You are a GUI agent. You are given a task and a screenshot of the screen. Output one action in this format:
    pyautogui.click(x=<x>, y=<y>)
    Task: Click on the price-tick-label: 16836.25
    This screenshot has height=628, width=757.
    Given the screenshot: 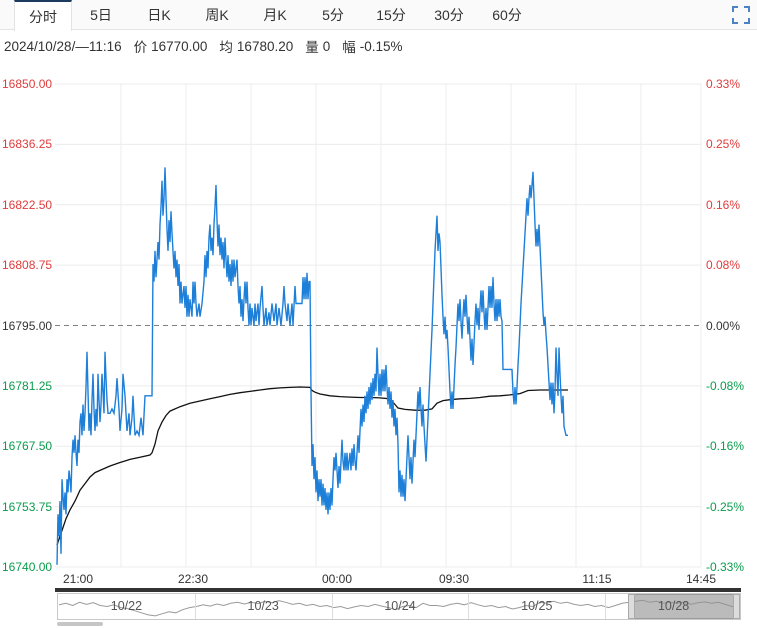 What is the action you would take?
    pyautogui.click(x=27, y=144)
    